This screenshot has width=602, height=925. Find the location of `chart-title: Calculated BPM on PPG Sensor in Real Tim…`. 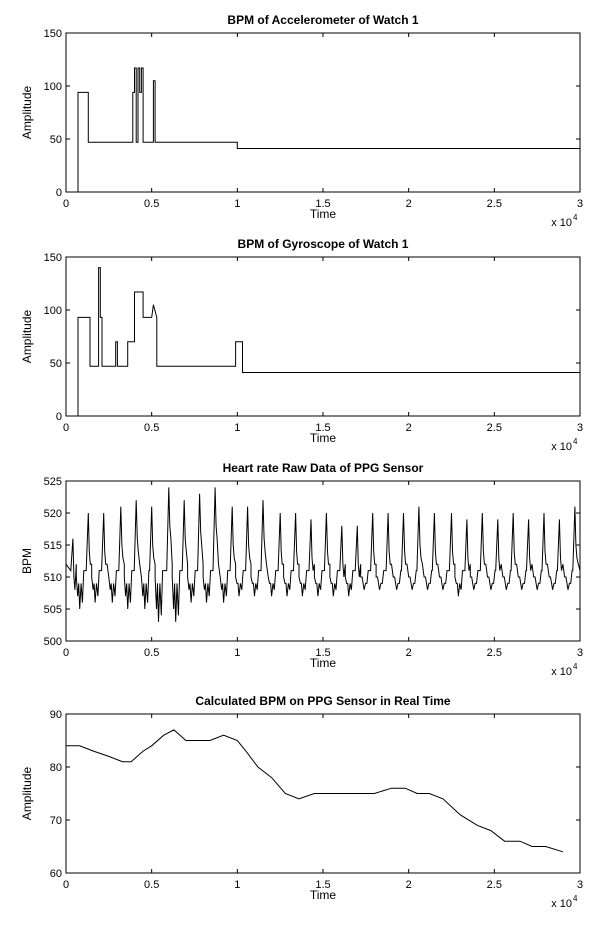

chart-title: Calculated BPM on PPG Sensor in Real Tim… is located at coordinates (323, 701).